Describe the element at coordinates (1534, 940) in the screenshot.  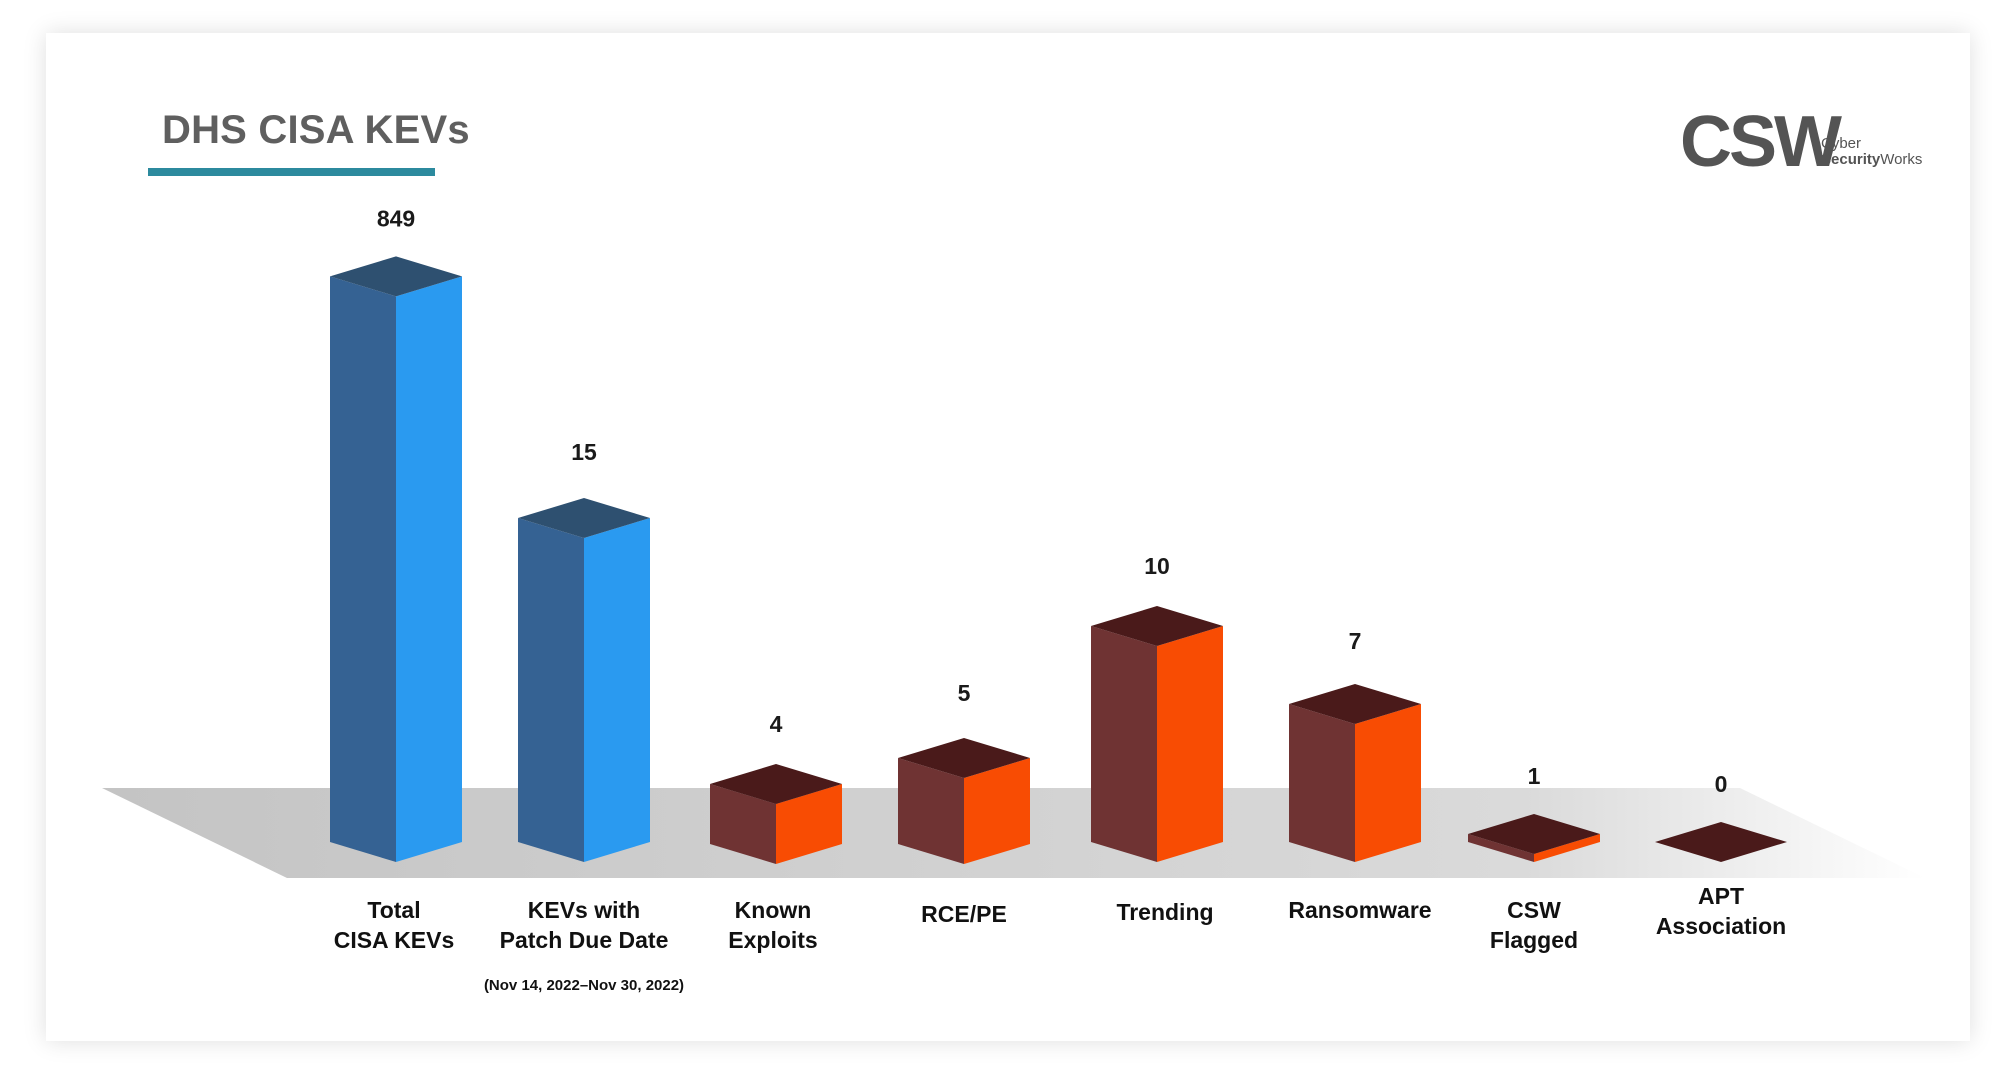
I see `category-label-line: Flagged` at that location.